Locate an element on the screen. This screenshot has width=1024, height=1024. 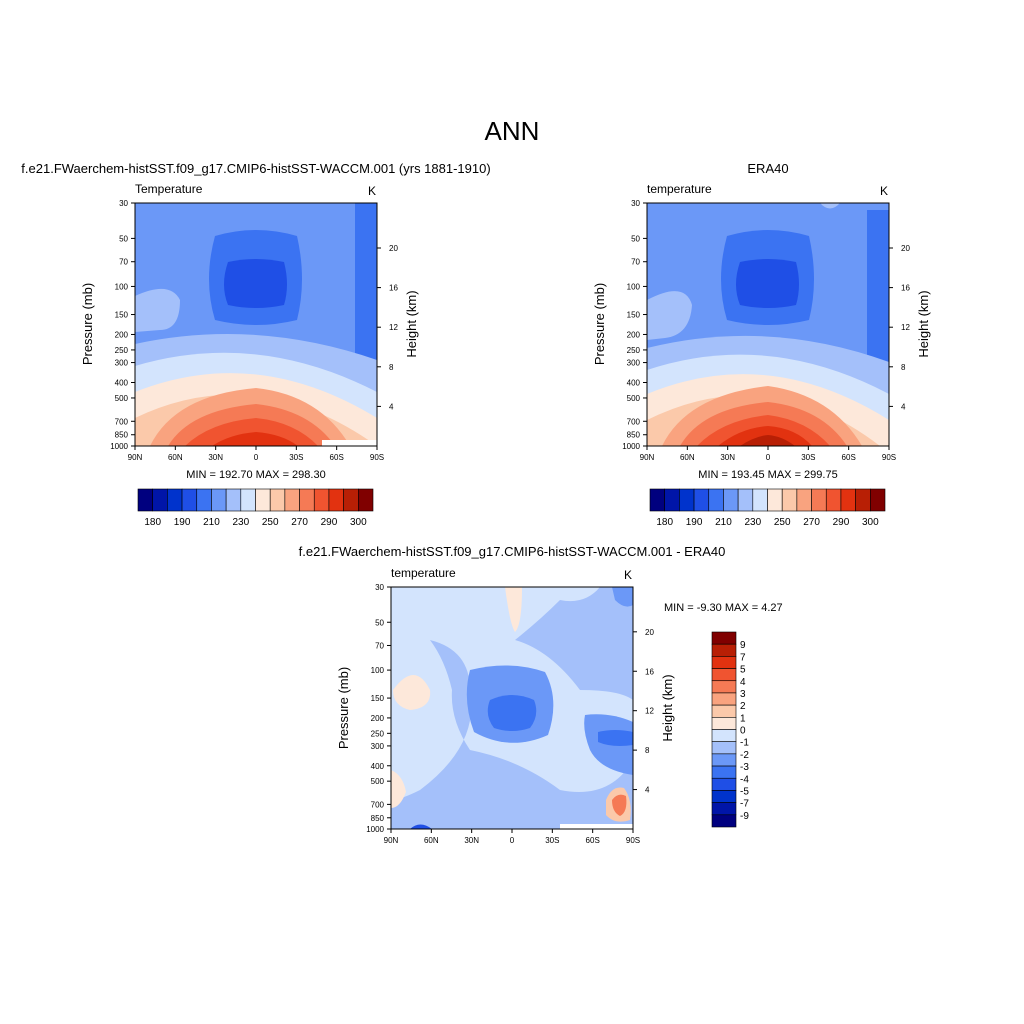
colorbar-label: -5 is located at coordinates (744, 791).